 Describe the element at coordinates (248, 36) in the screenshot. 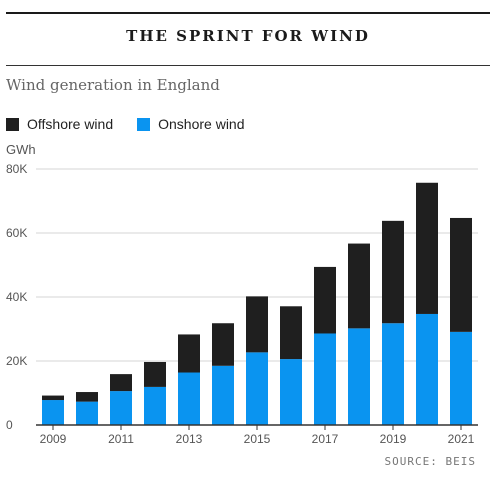

I see `chart-headline: THE SPRINT FOR WIND` at that location.